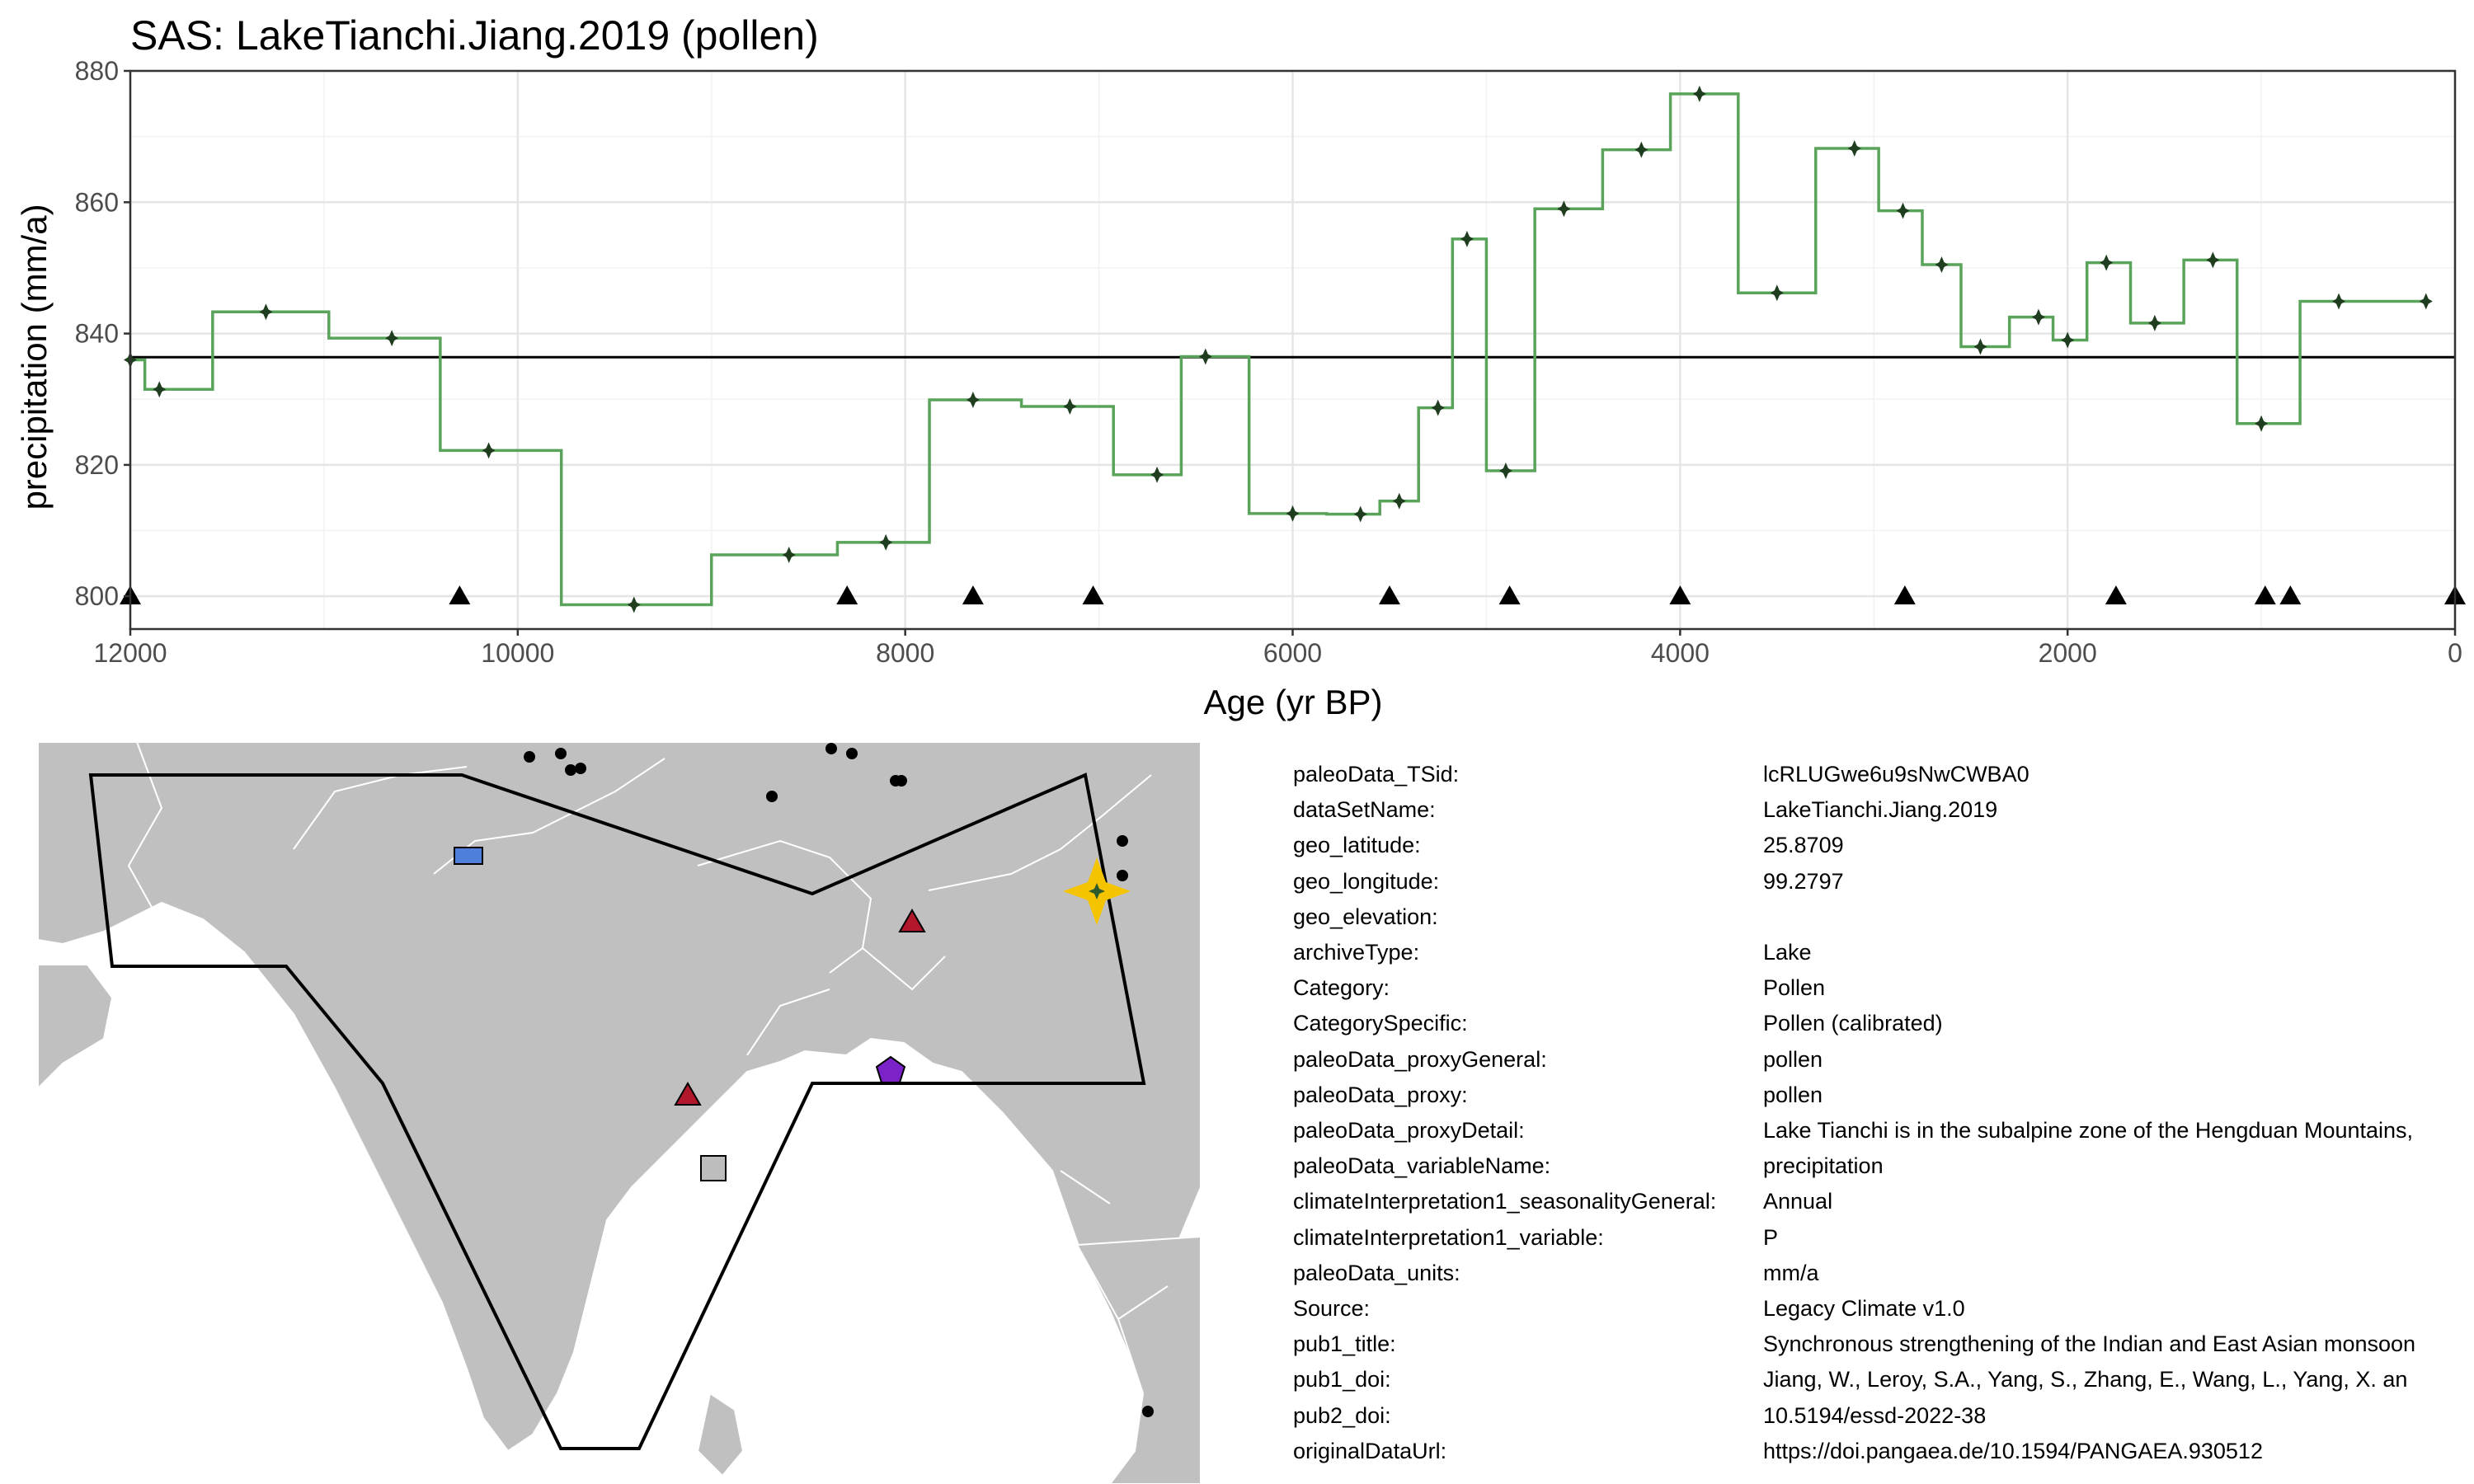  Describe the element at coordinates (97, 334) in the screenshot. I see `y-tick-label: 840` at that location.